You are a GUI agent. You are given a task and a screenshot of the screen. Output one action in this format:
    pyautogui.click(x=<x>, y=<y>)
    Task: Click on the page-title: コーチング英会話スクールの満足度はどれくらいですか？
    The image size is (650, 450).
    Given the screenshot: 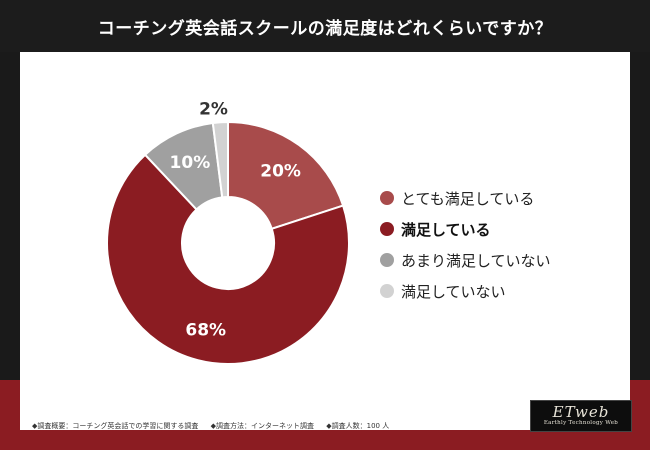 What is the action you would take?
    pyautogui.click(x=325, y=28)
    